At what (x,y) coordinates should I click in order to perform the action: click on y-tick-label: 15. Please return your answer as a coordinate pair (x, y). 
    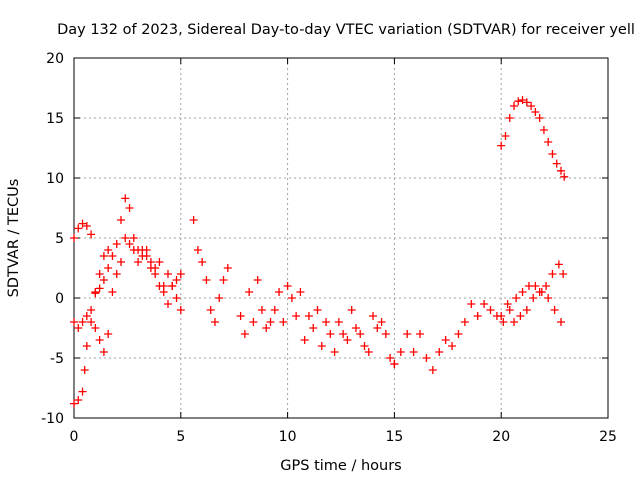
    Looking at the image, I should click on (55, 119).